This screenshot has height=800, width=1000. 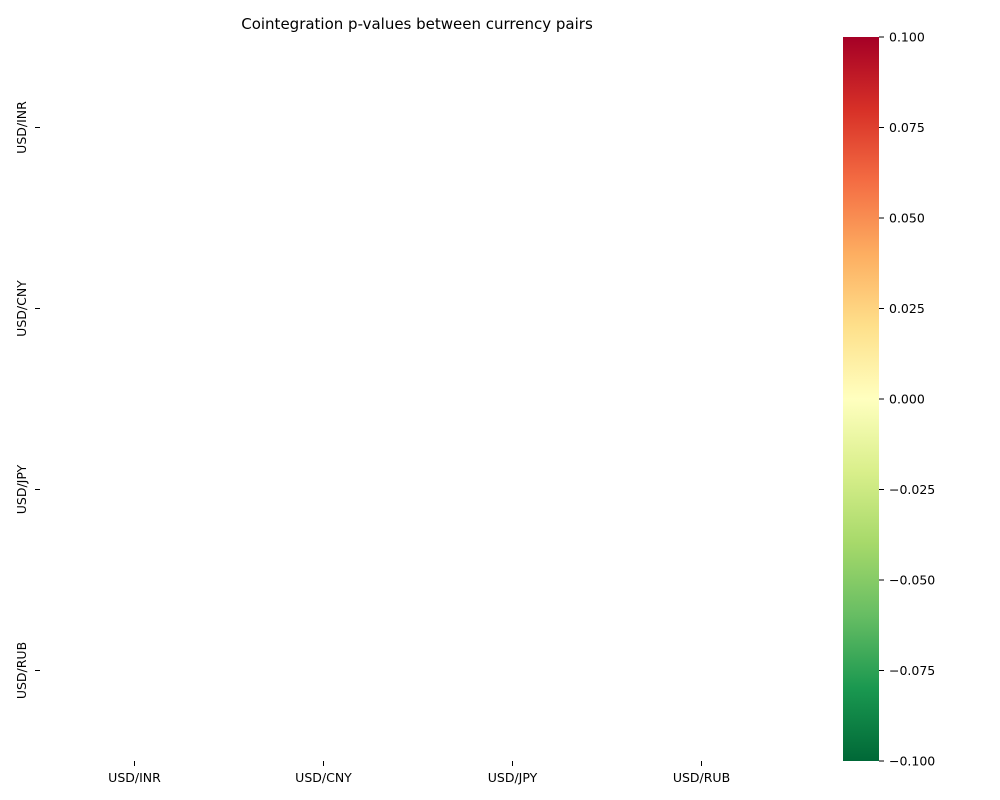 What do you see at coordinates (861, 399) in the screenshot?
I see `colorbar-gradient` at bounding box center [861, 399].